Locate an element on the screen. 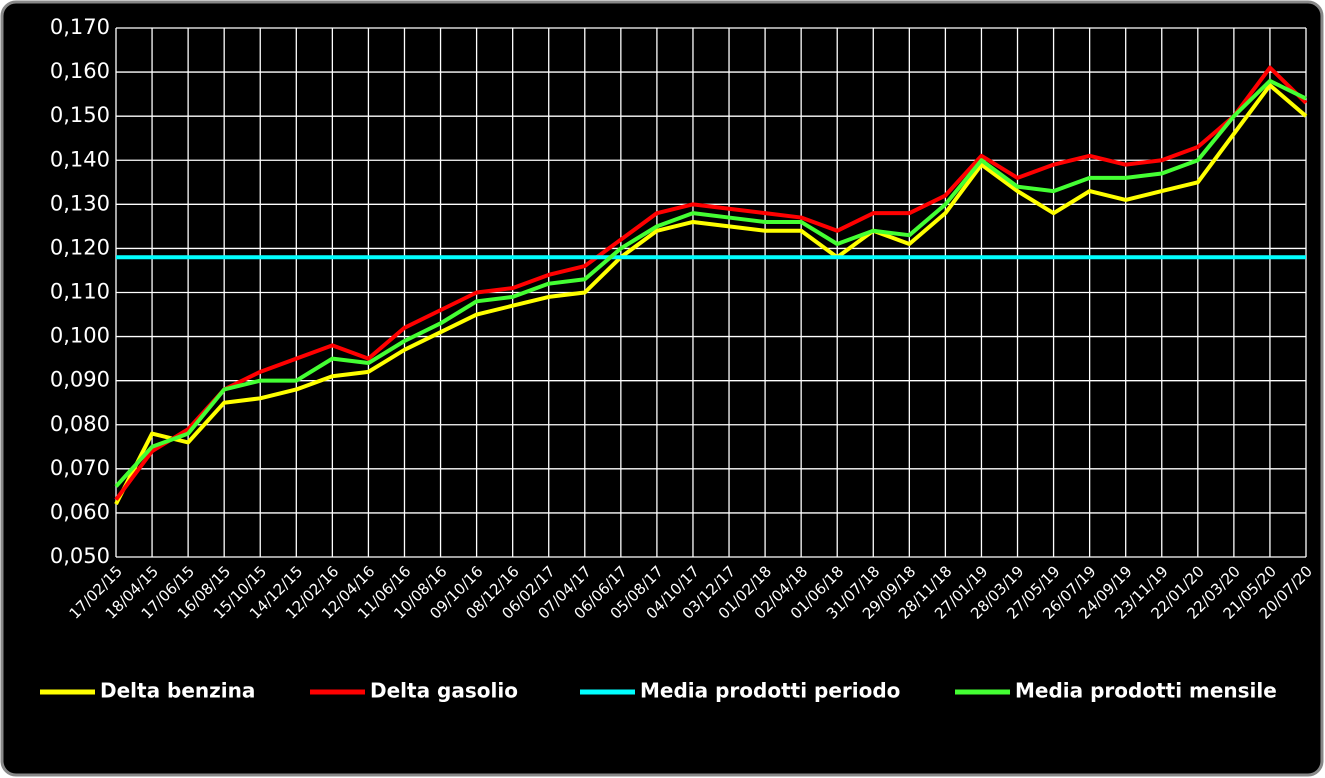 This screenshot has width=1325, height=778. y-tick-label: 0,120 is located at coordinates (80, 247).